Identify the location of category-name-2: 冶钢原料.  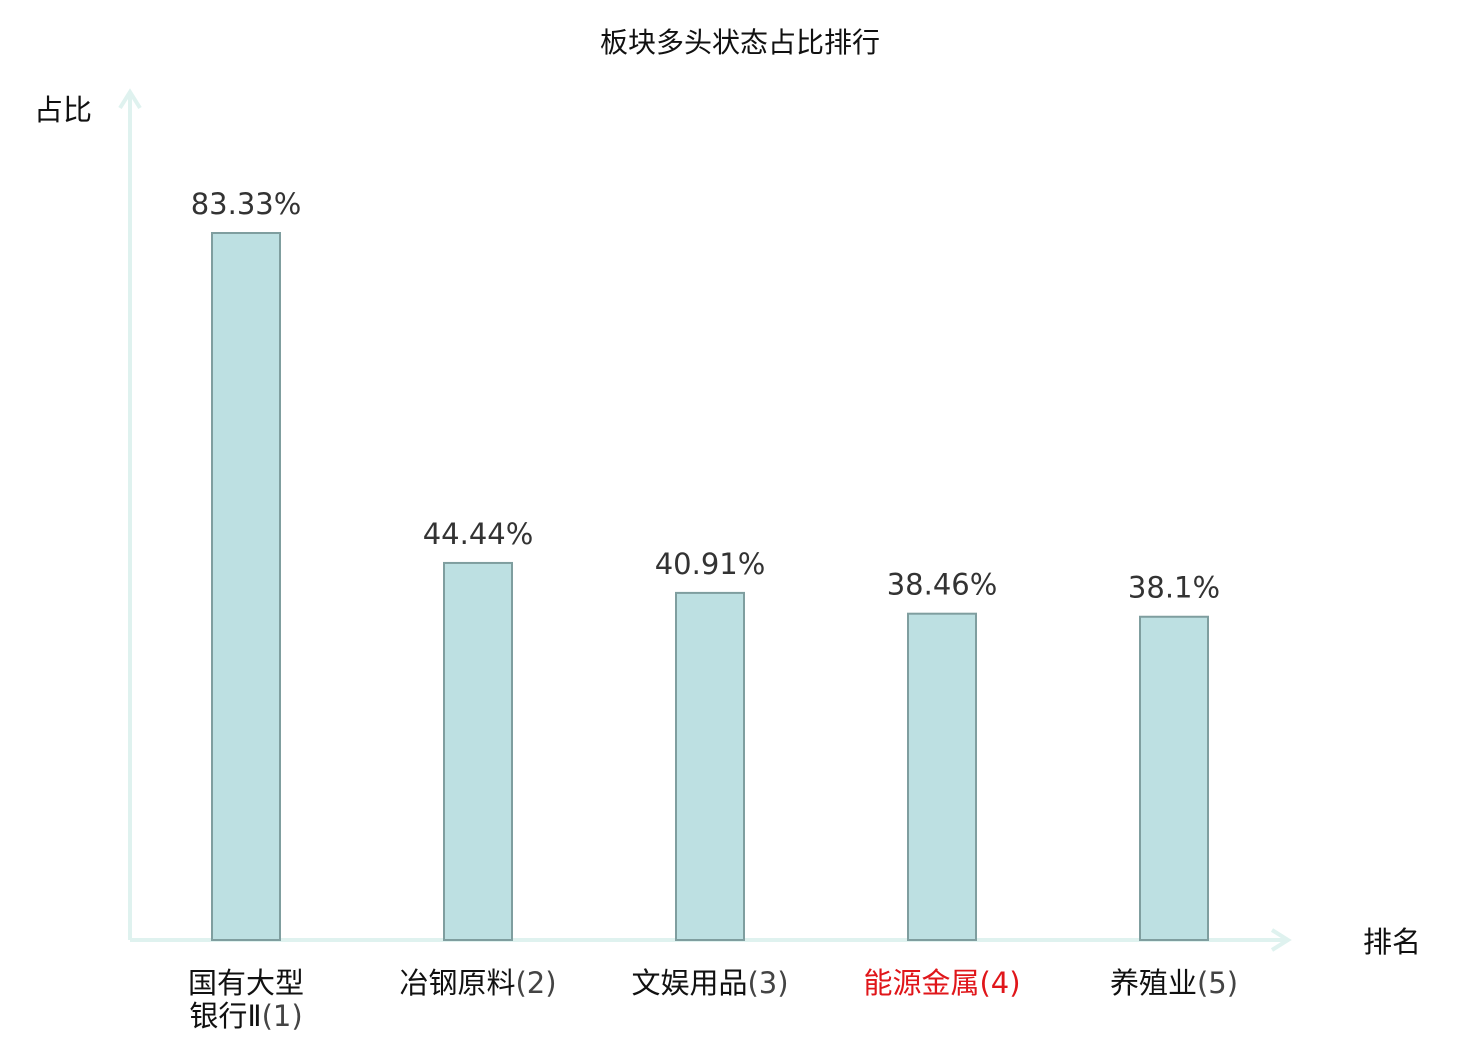
(457, 983).